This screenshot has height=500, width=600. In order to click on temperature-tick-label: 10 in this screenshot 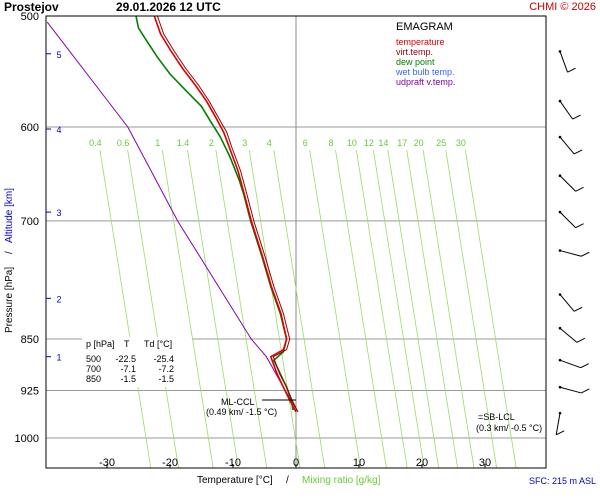, I will do `click(359, 463)`.